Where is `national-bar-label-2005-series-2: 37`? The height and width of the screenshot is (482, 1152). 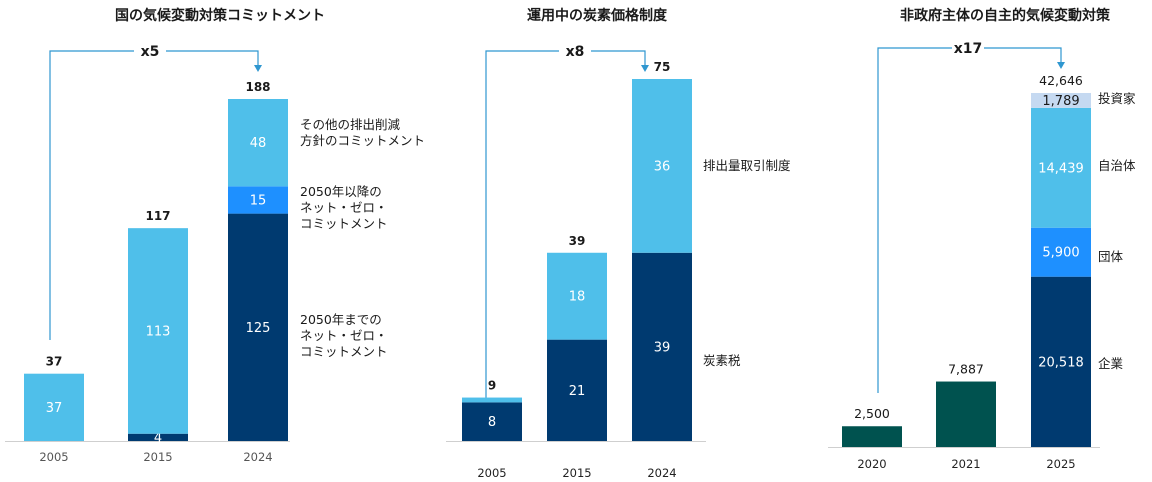
national-bar-label-2005-series-2: 37 is located at coordinates (54, 408).